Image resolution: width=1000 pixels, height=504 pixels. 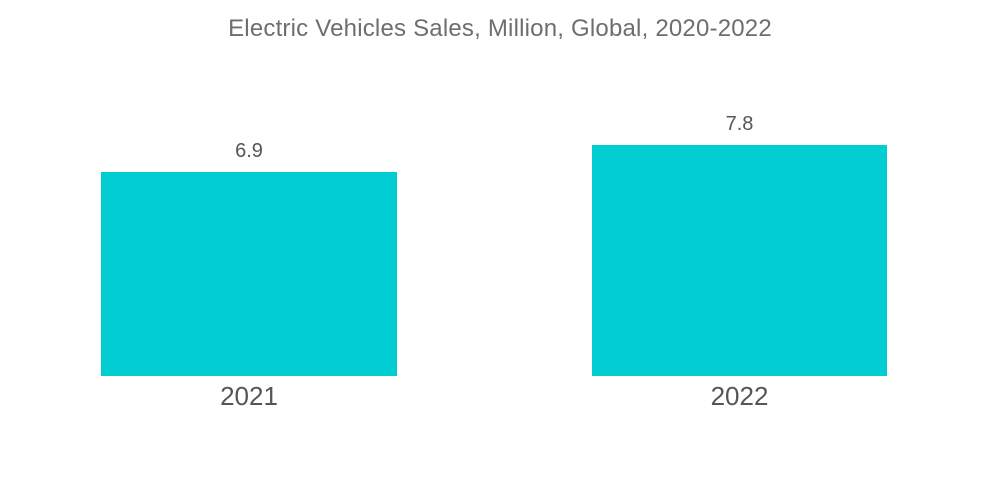 What do you see at coordinates (739, 124) in the screenshot?
I see `value-label-2022: 7.8` at bounding box center [739, 124].